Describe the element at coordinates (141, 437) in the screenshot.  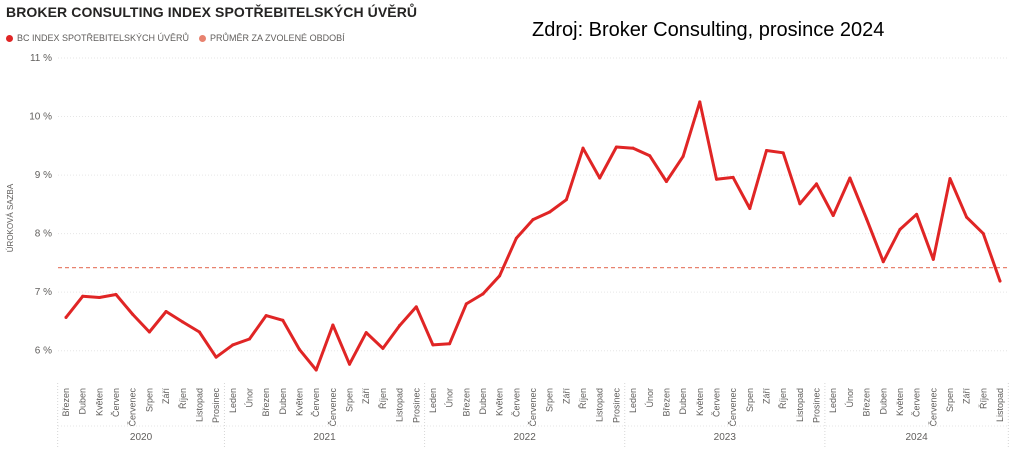
I see `x-year-label: 2020` at that location.